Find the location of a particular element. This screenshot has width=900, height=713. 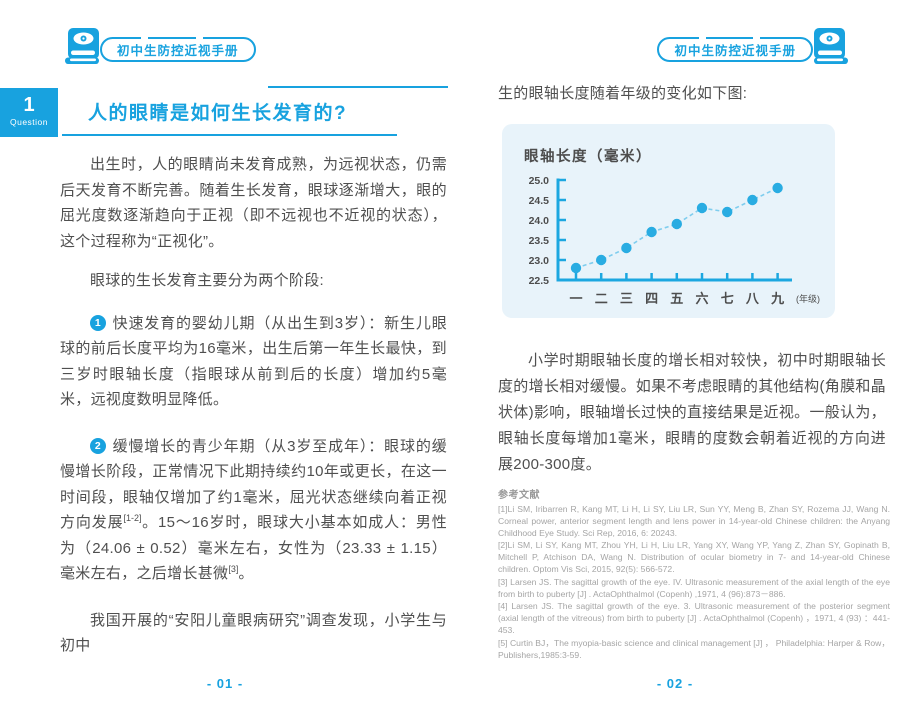

question-number: 1 is located at coordinates (29, 105).